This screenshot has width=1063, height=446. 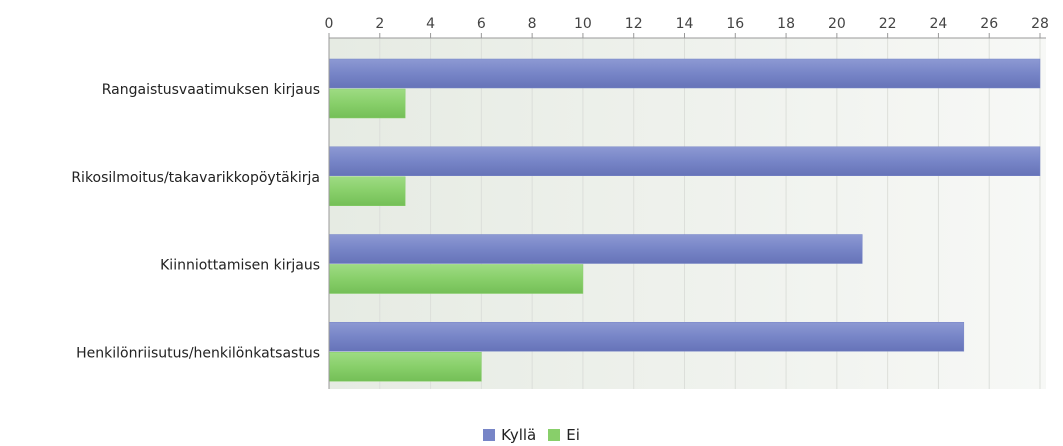 What do you see at coordinates (195, 178) in the screenshot?
I see `category-label: Rikosilmoitus/takavarikkopöytäkirja` at bounding box center [195, 178].